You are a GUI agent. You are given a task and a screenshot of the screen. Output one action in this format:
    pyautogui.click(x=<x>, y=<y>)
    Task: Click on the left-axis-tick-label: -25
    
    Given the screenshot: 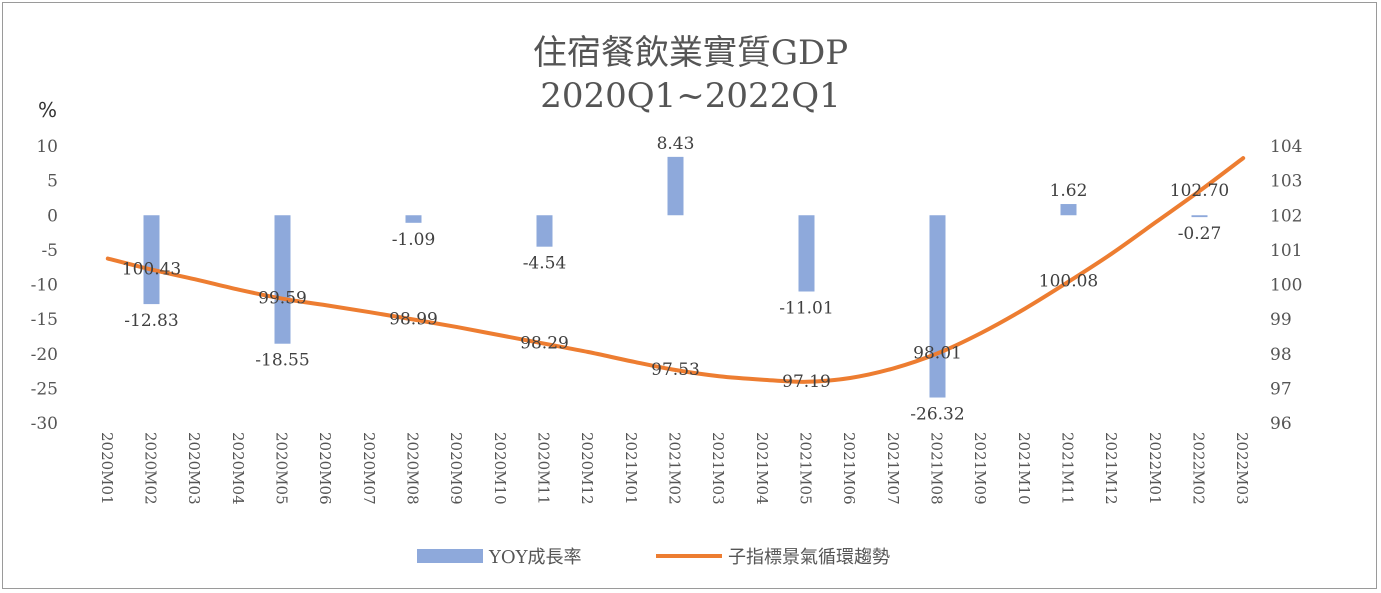 What is the action you would take?
    pyautogui.click(x=44, y=389)
    